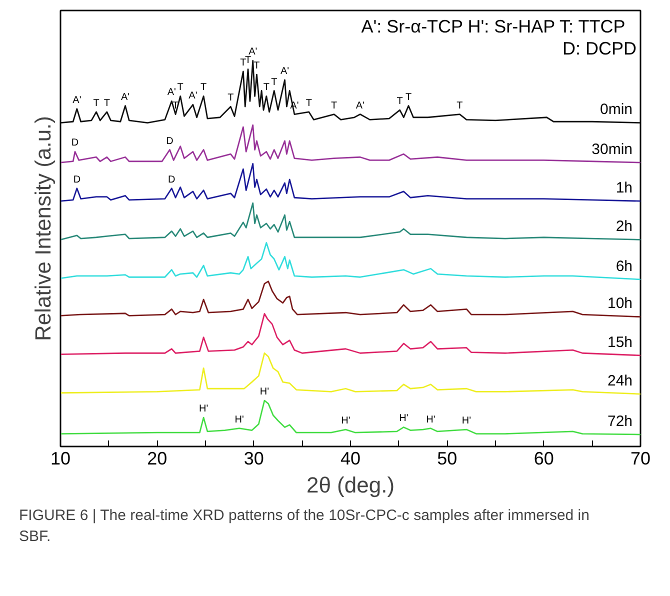  I want to click on series-label: 15h, so click(620, 342).